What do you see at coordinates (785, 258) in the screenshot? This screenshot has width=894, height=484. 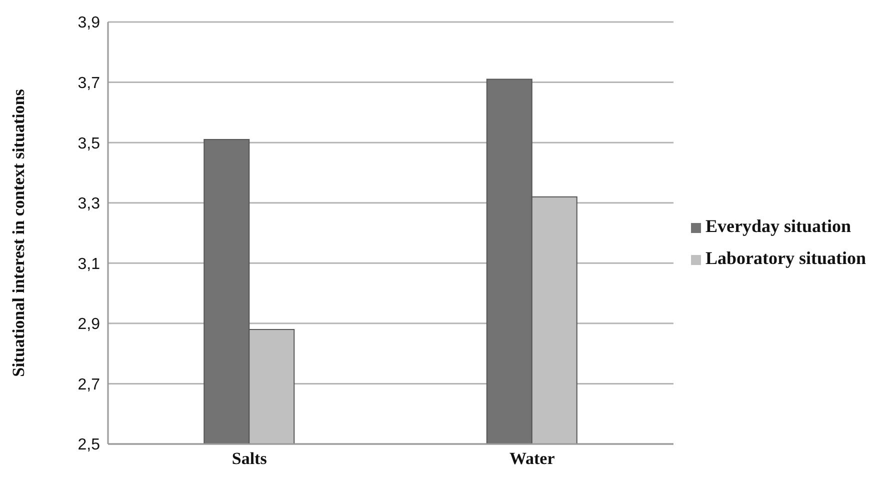 I see `legend-label: Laboratory situation` at bounding box center [785, 258].